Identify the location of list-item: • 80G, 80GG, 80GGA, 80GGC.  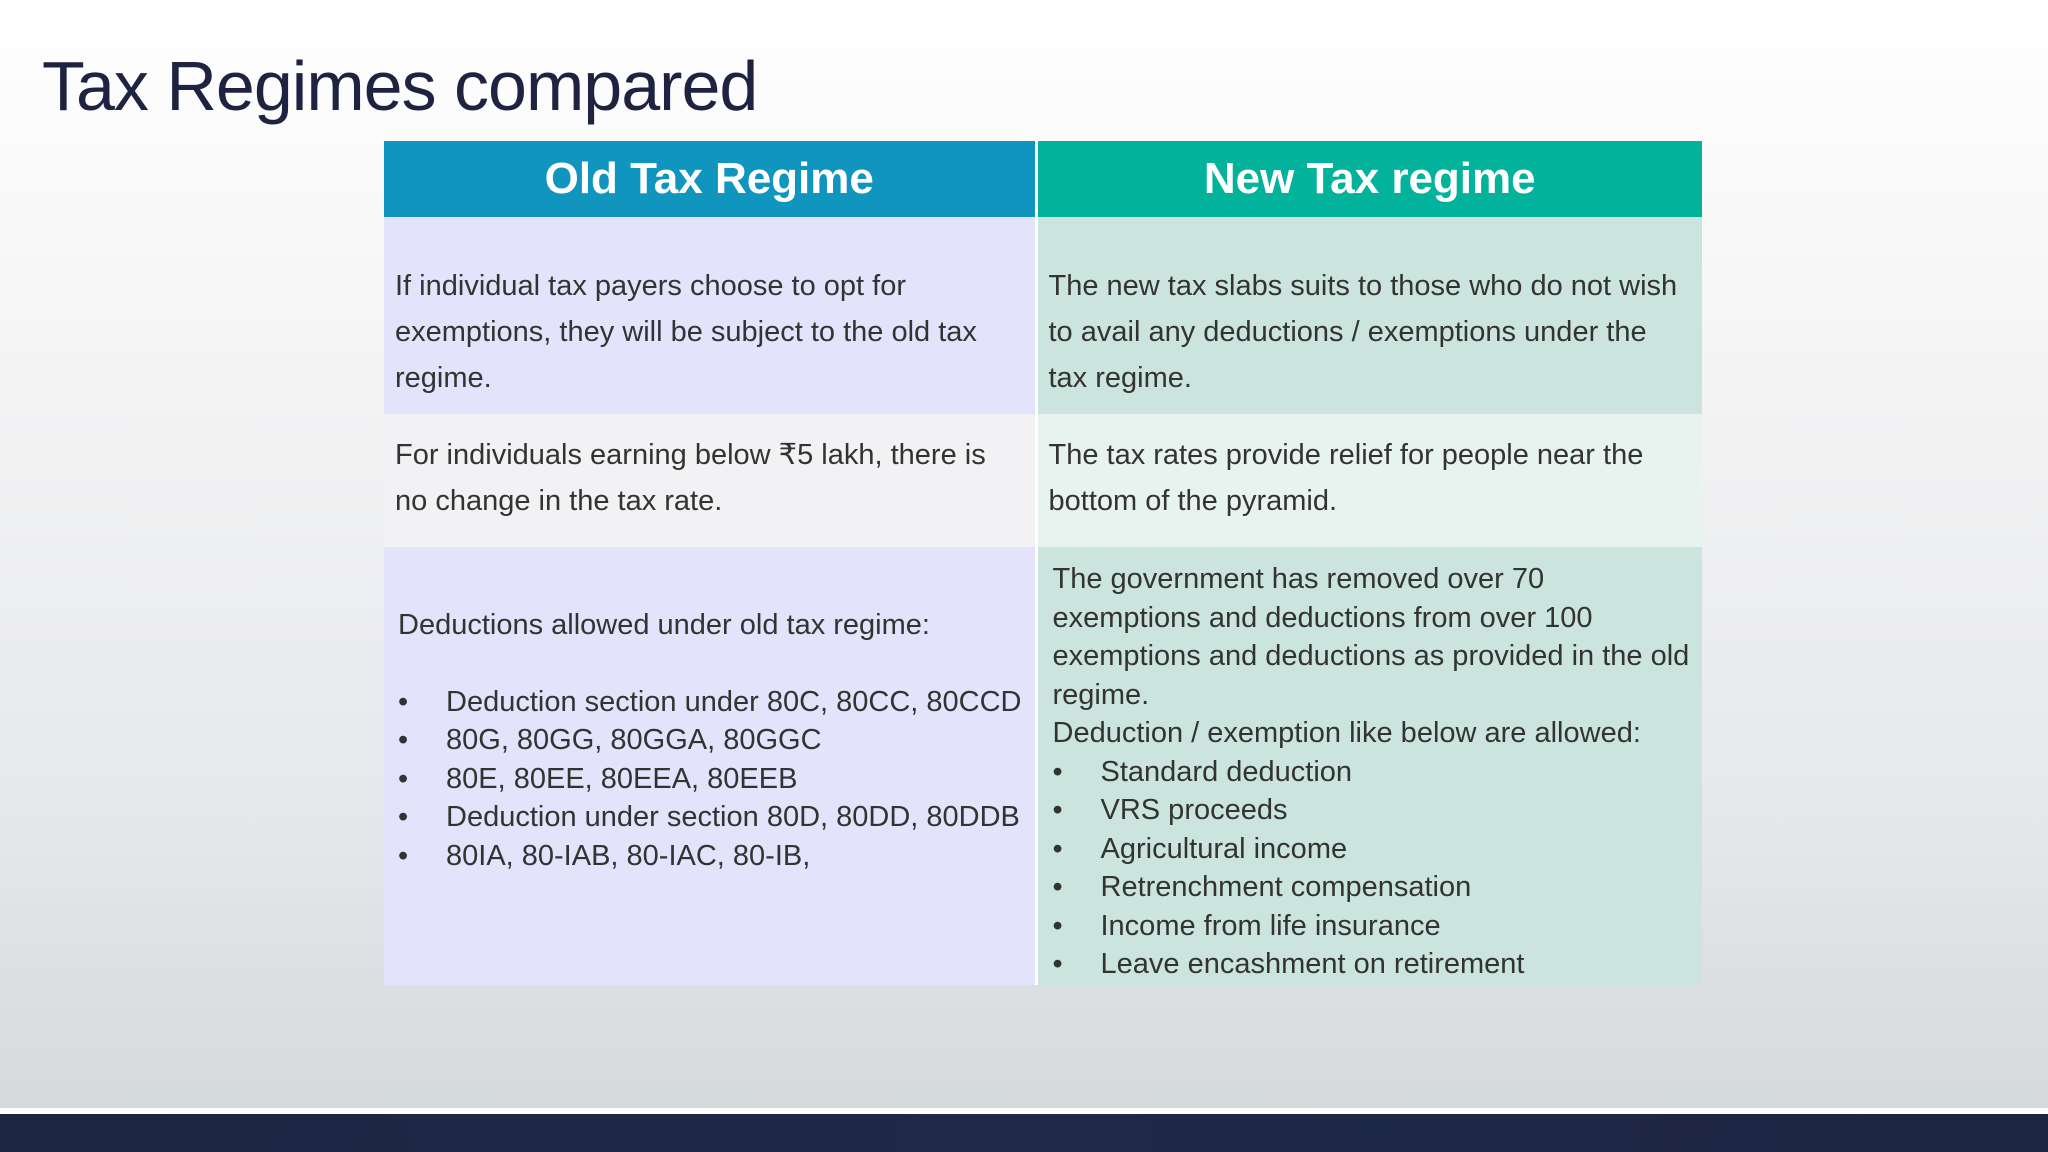
(610, 740).